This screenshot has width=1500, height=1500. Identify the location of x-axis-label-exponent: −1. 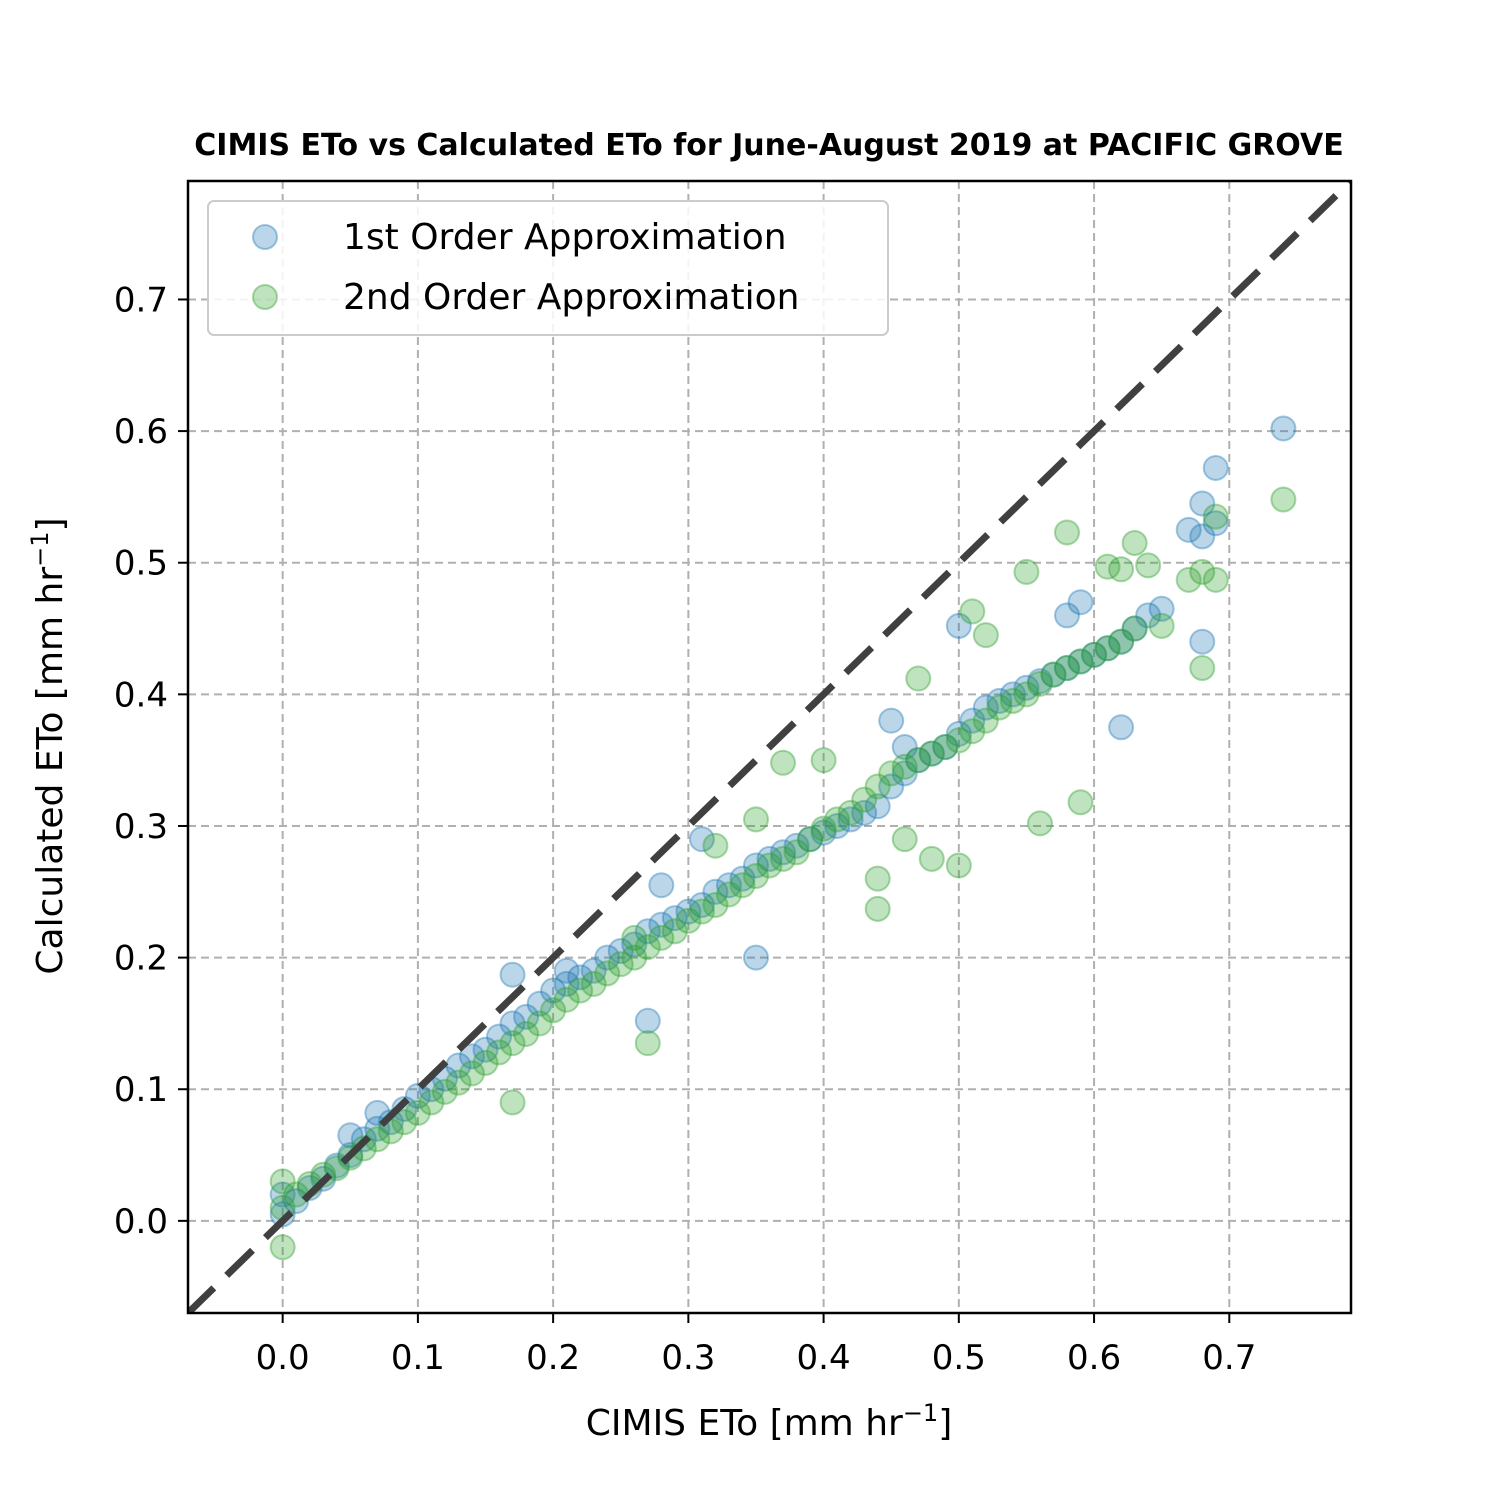
(920, 1413).